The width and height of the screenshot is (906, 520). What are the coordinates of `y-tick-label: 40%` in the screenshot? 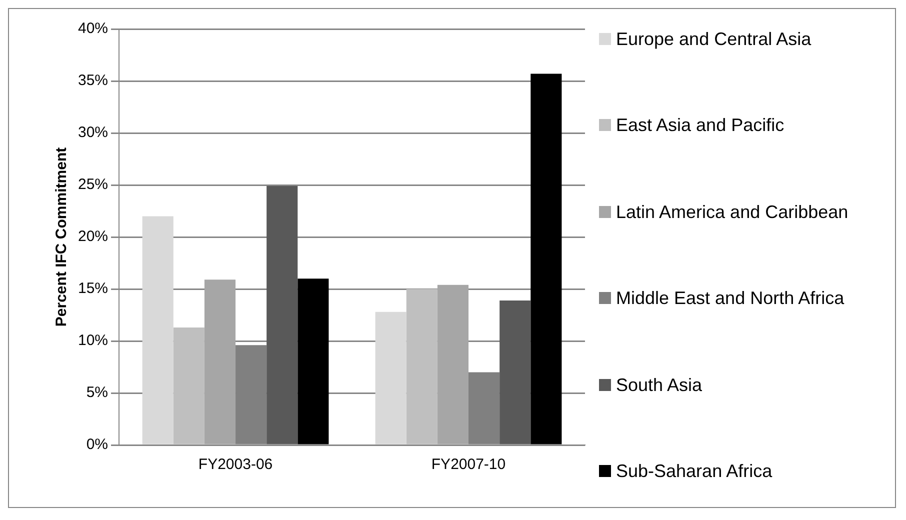 It's located at (93, 29).